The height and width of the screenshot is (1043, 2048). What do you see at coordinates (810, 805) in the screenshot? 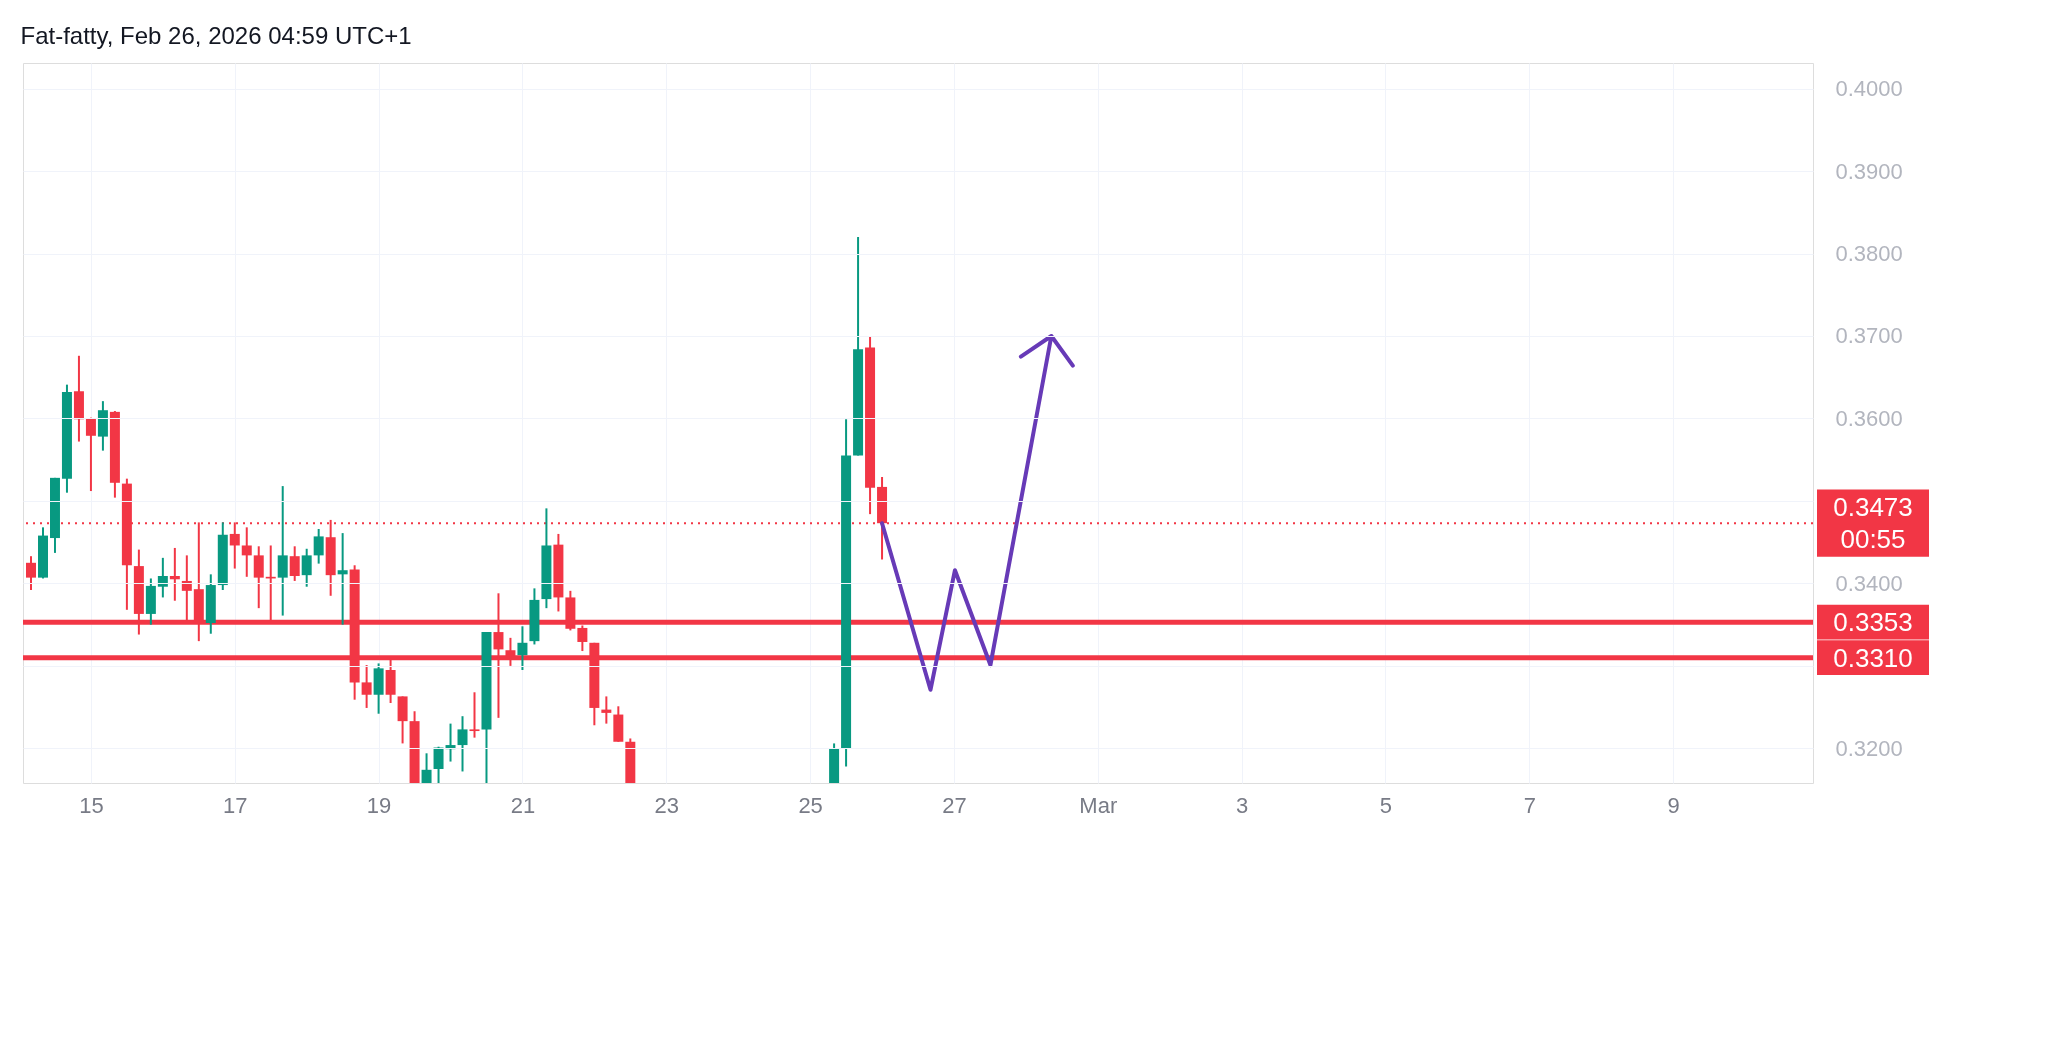
I see `x-tick-label: 25` at bounding box center [810, 805].